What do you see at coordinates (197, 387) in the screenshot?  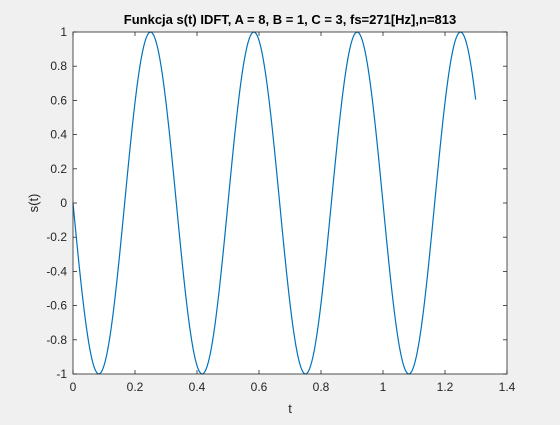 I see `x-tick-label: 0.4` at bounding box center [197, 387].